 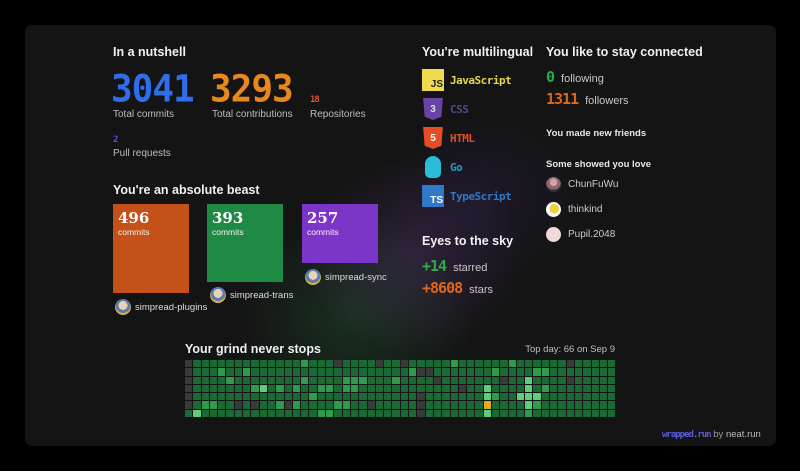 I want to click on pull-requests-value: 2, so click(x=116, y=140).